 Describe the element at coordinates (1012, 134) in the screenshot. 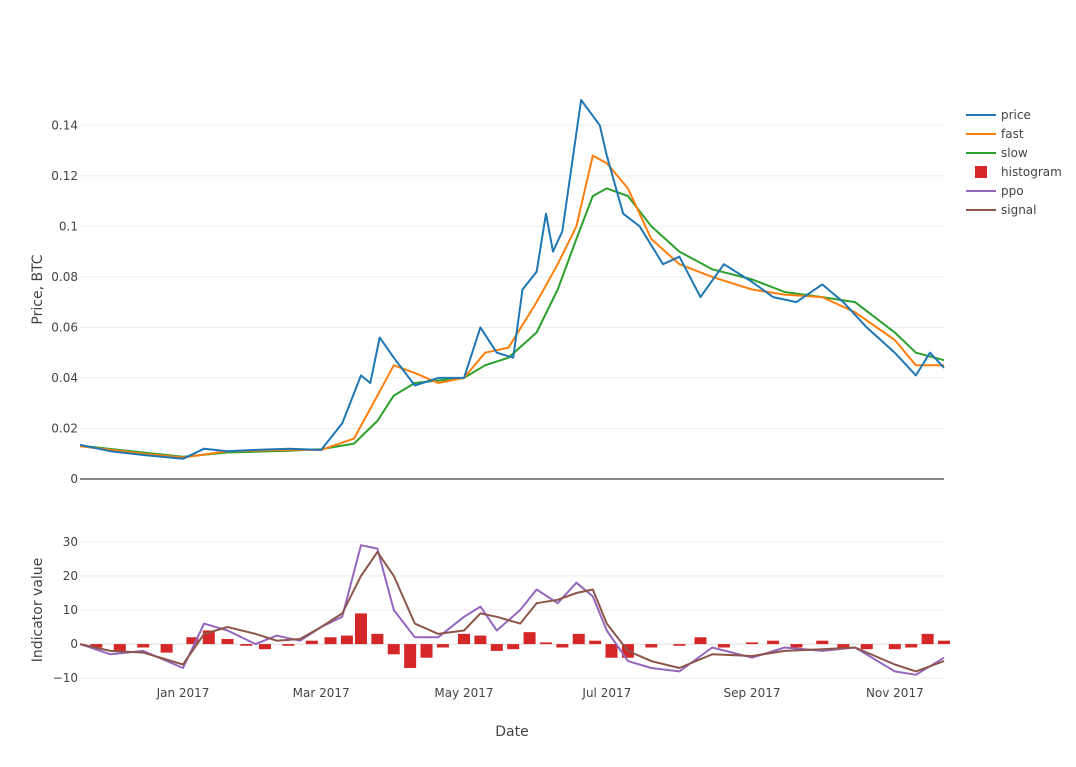

I see `legend-label: fast` at that location.